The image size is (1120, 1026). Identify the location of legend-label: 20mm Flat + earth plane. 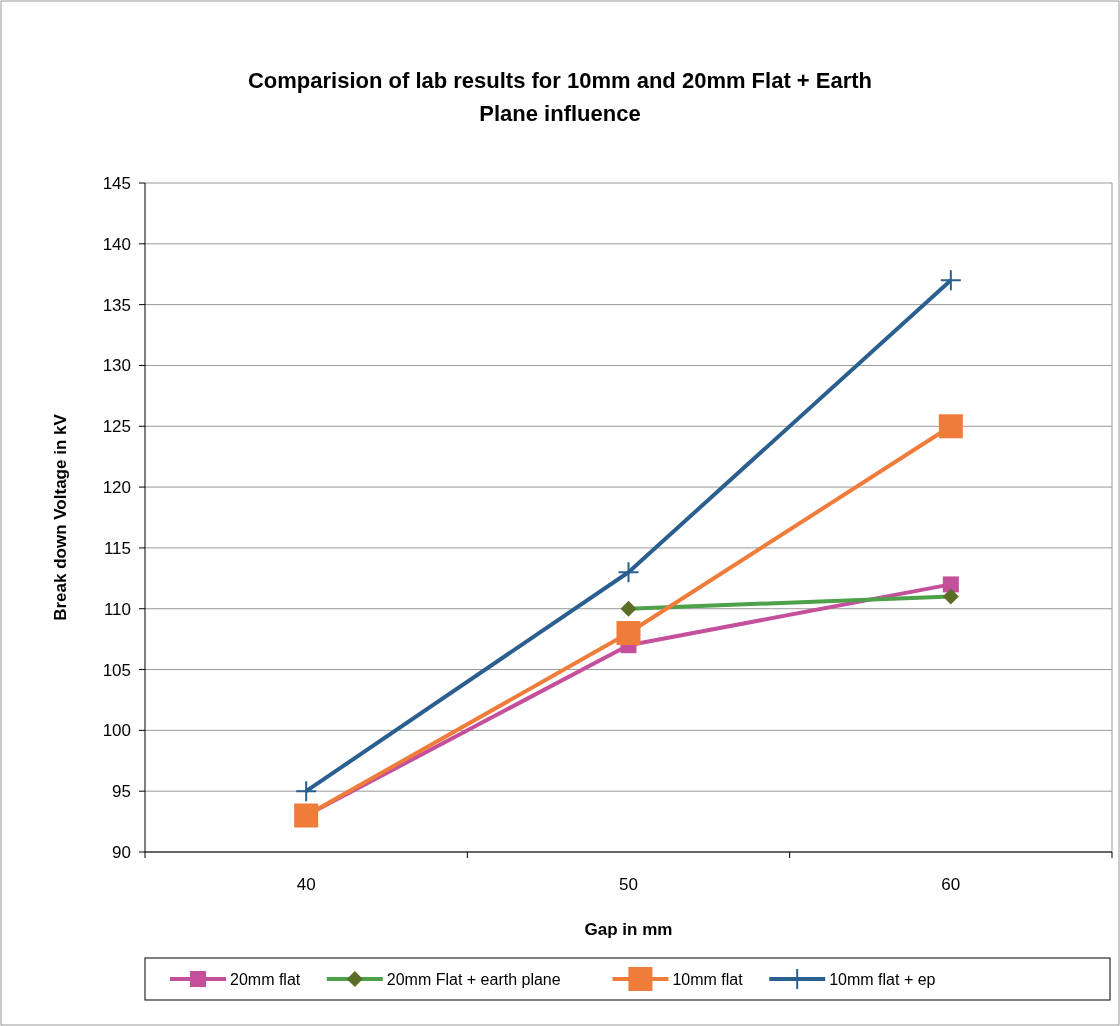
(473, 979).